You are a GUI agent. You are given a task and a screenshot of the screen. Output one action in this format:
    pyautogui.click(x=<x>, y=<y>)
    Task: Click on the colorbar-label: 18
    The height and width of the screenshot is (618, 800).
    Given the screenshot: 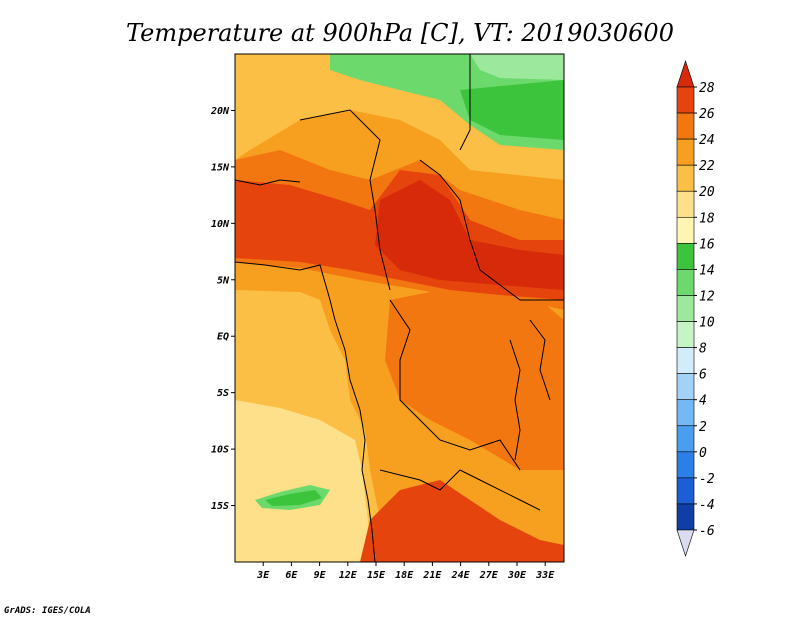 What is the action you would take?
    pyautogui.click(x=707, y=218)
    